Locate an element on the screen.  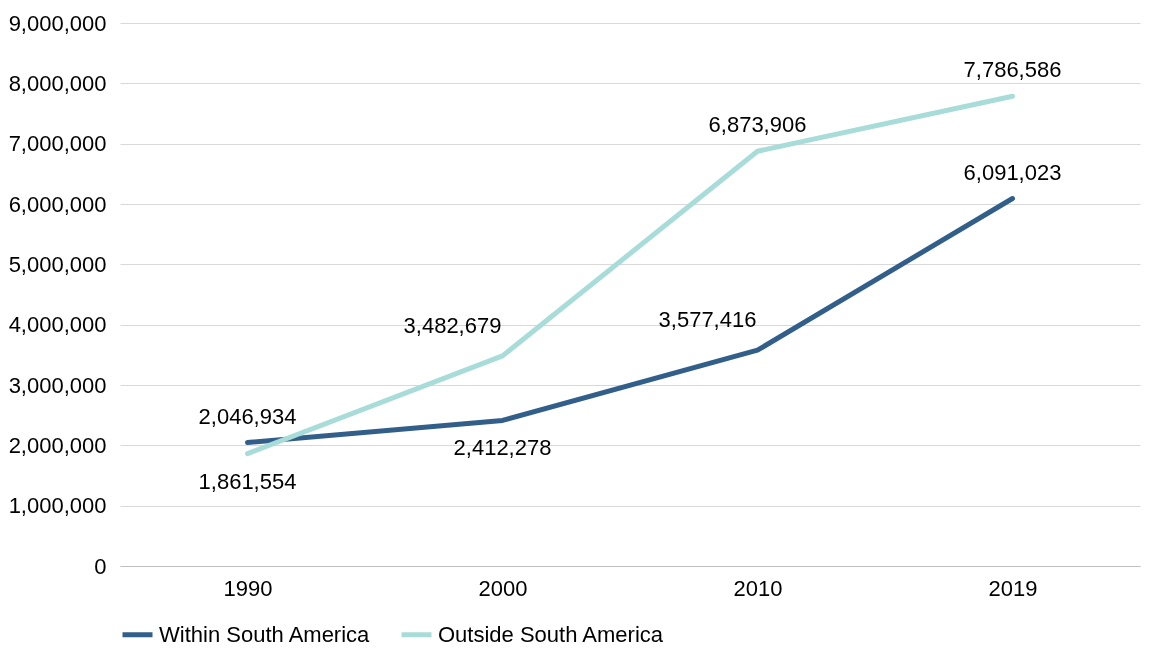
y-tick-label: 5,000,000 is located at coordinates (57, 264).